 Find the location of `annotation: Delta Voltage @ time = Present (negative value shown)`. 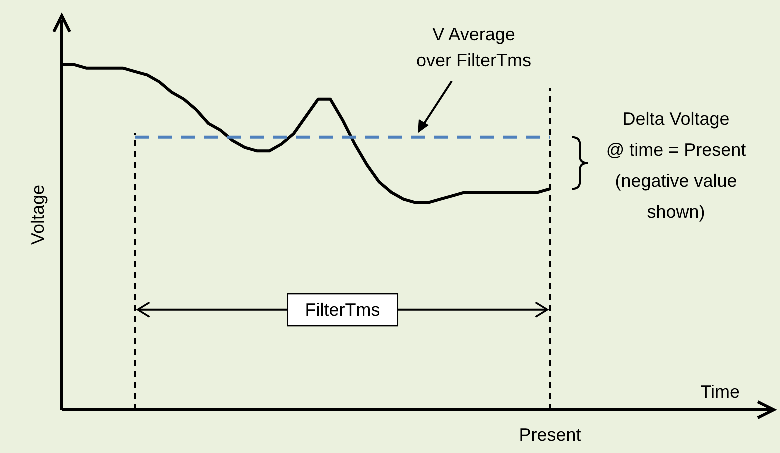

annotation: Delta Voltage @ time = Present (negative value shown) is located at coordinates (676, 165).